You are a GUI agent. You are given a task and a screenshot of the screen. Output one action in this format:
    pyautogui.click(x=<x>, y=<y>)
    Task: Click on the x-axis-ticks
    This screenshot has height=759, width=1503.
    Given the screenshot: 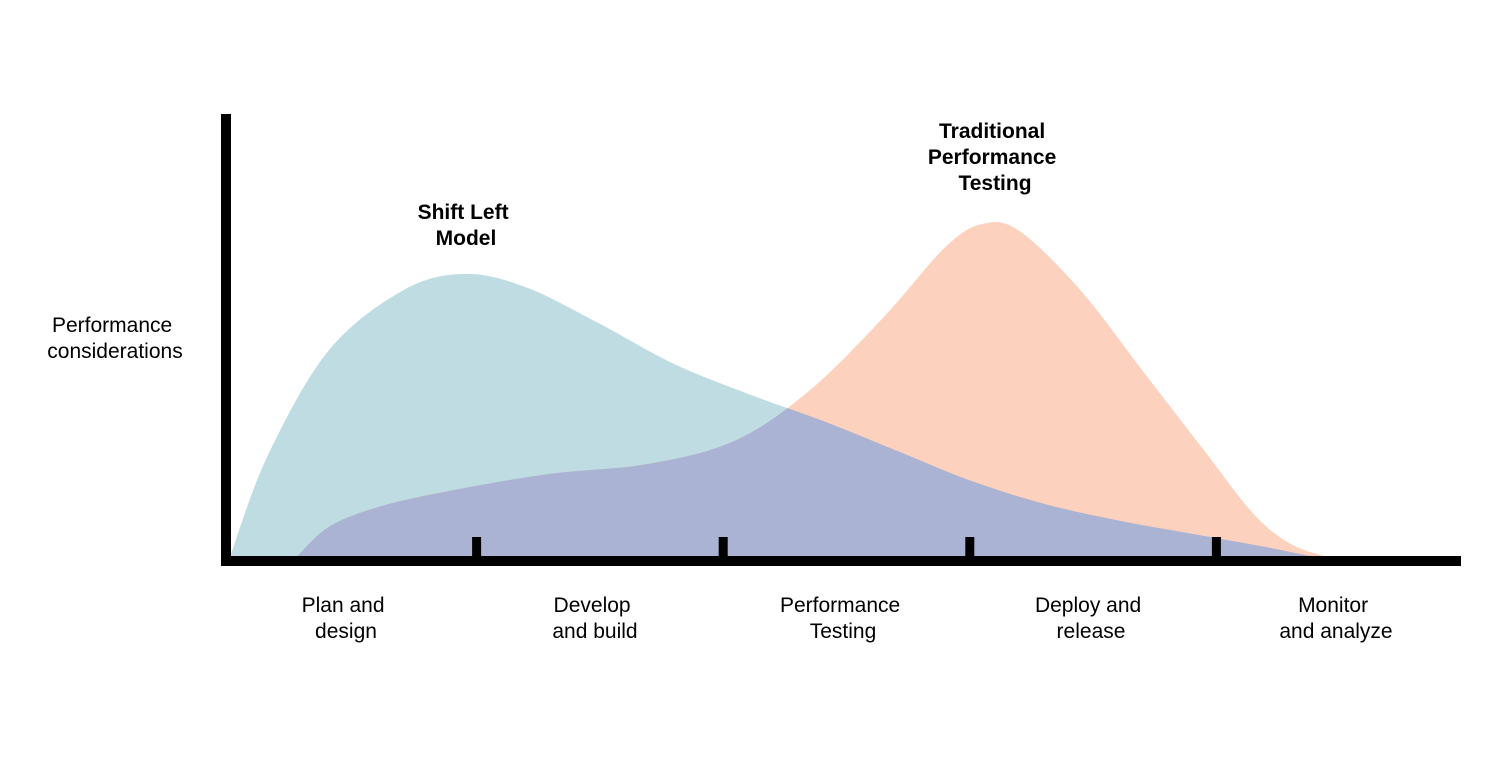 What is the action you would take?
    pyautogui.click(x=846, y=548)
    